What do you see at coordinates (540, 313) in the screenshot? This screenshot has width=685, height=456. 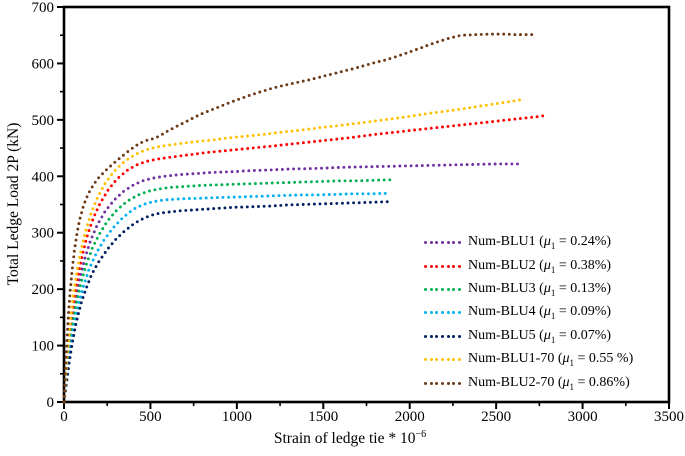 I see `legend-label: Num-BLU4 (μ1 = 0.09%)` at bounding box center [540, 313].